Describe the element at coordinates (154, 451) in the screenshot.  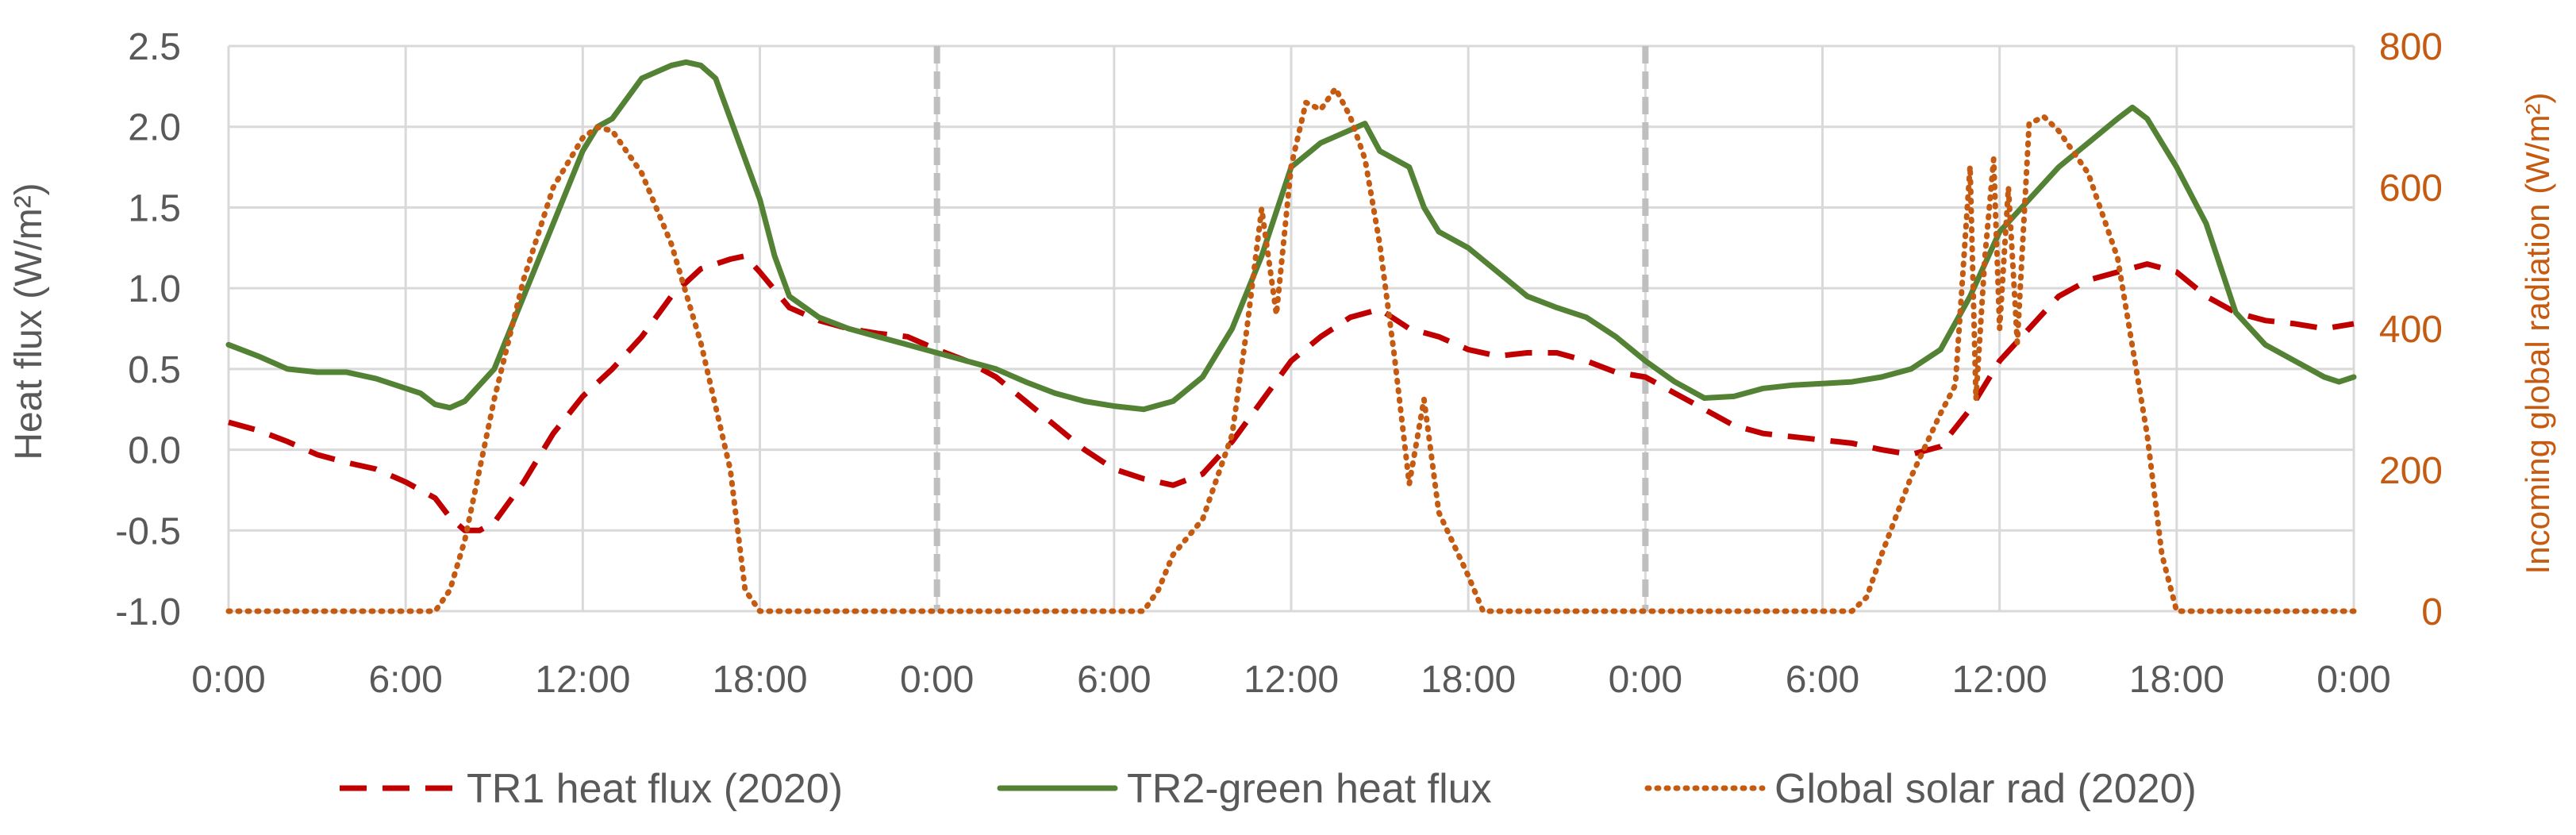
I see `y-tick-label: 0.0` at that location.